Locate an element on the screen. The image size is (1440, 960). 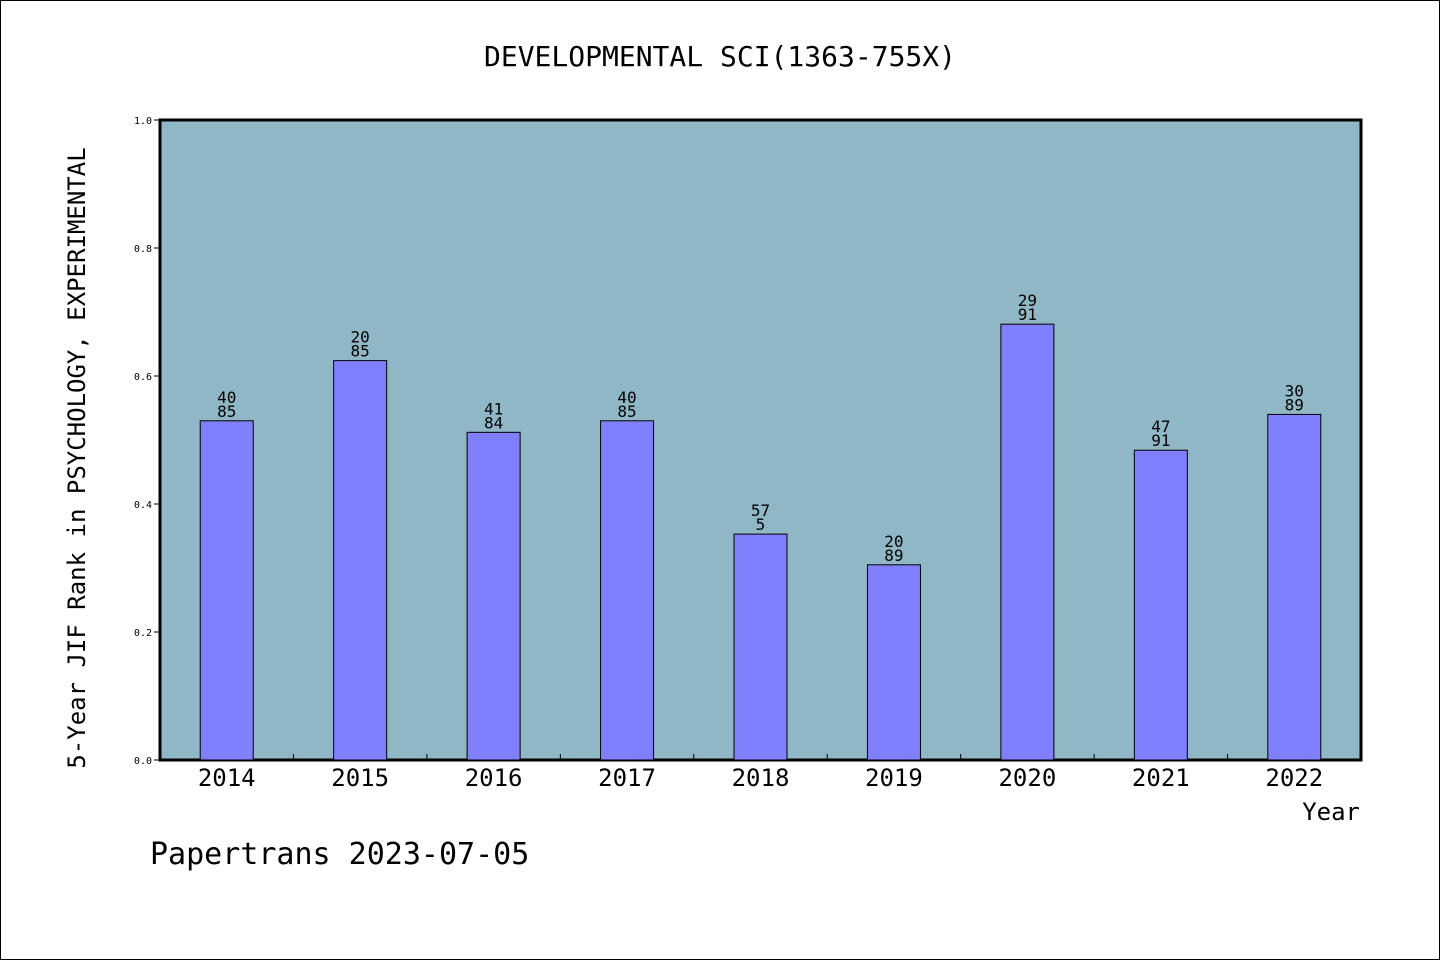
y-tick-label: 0.0 is located at coordinates (143, 761).